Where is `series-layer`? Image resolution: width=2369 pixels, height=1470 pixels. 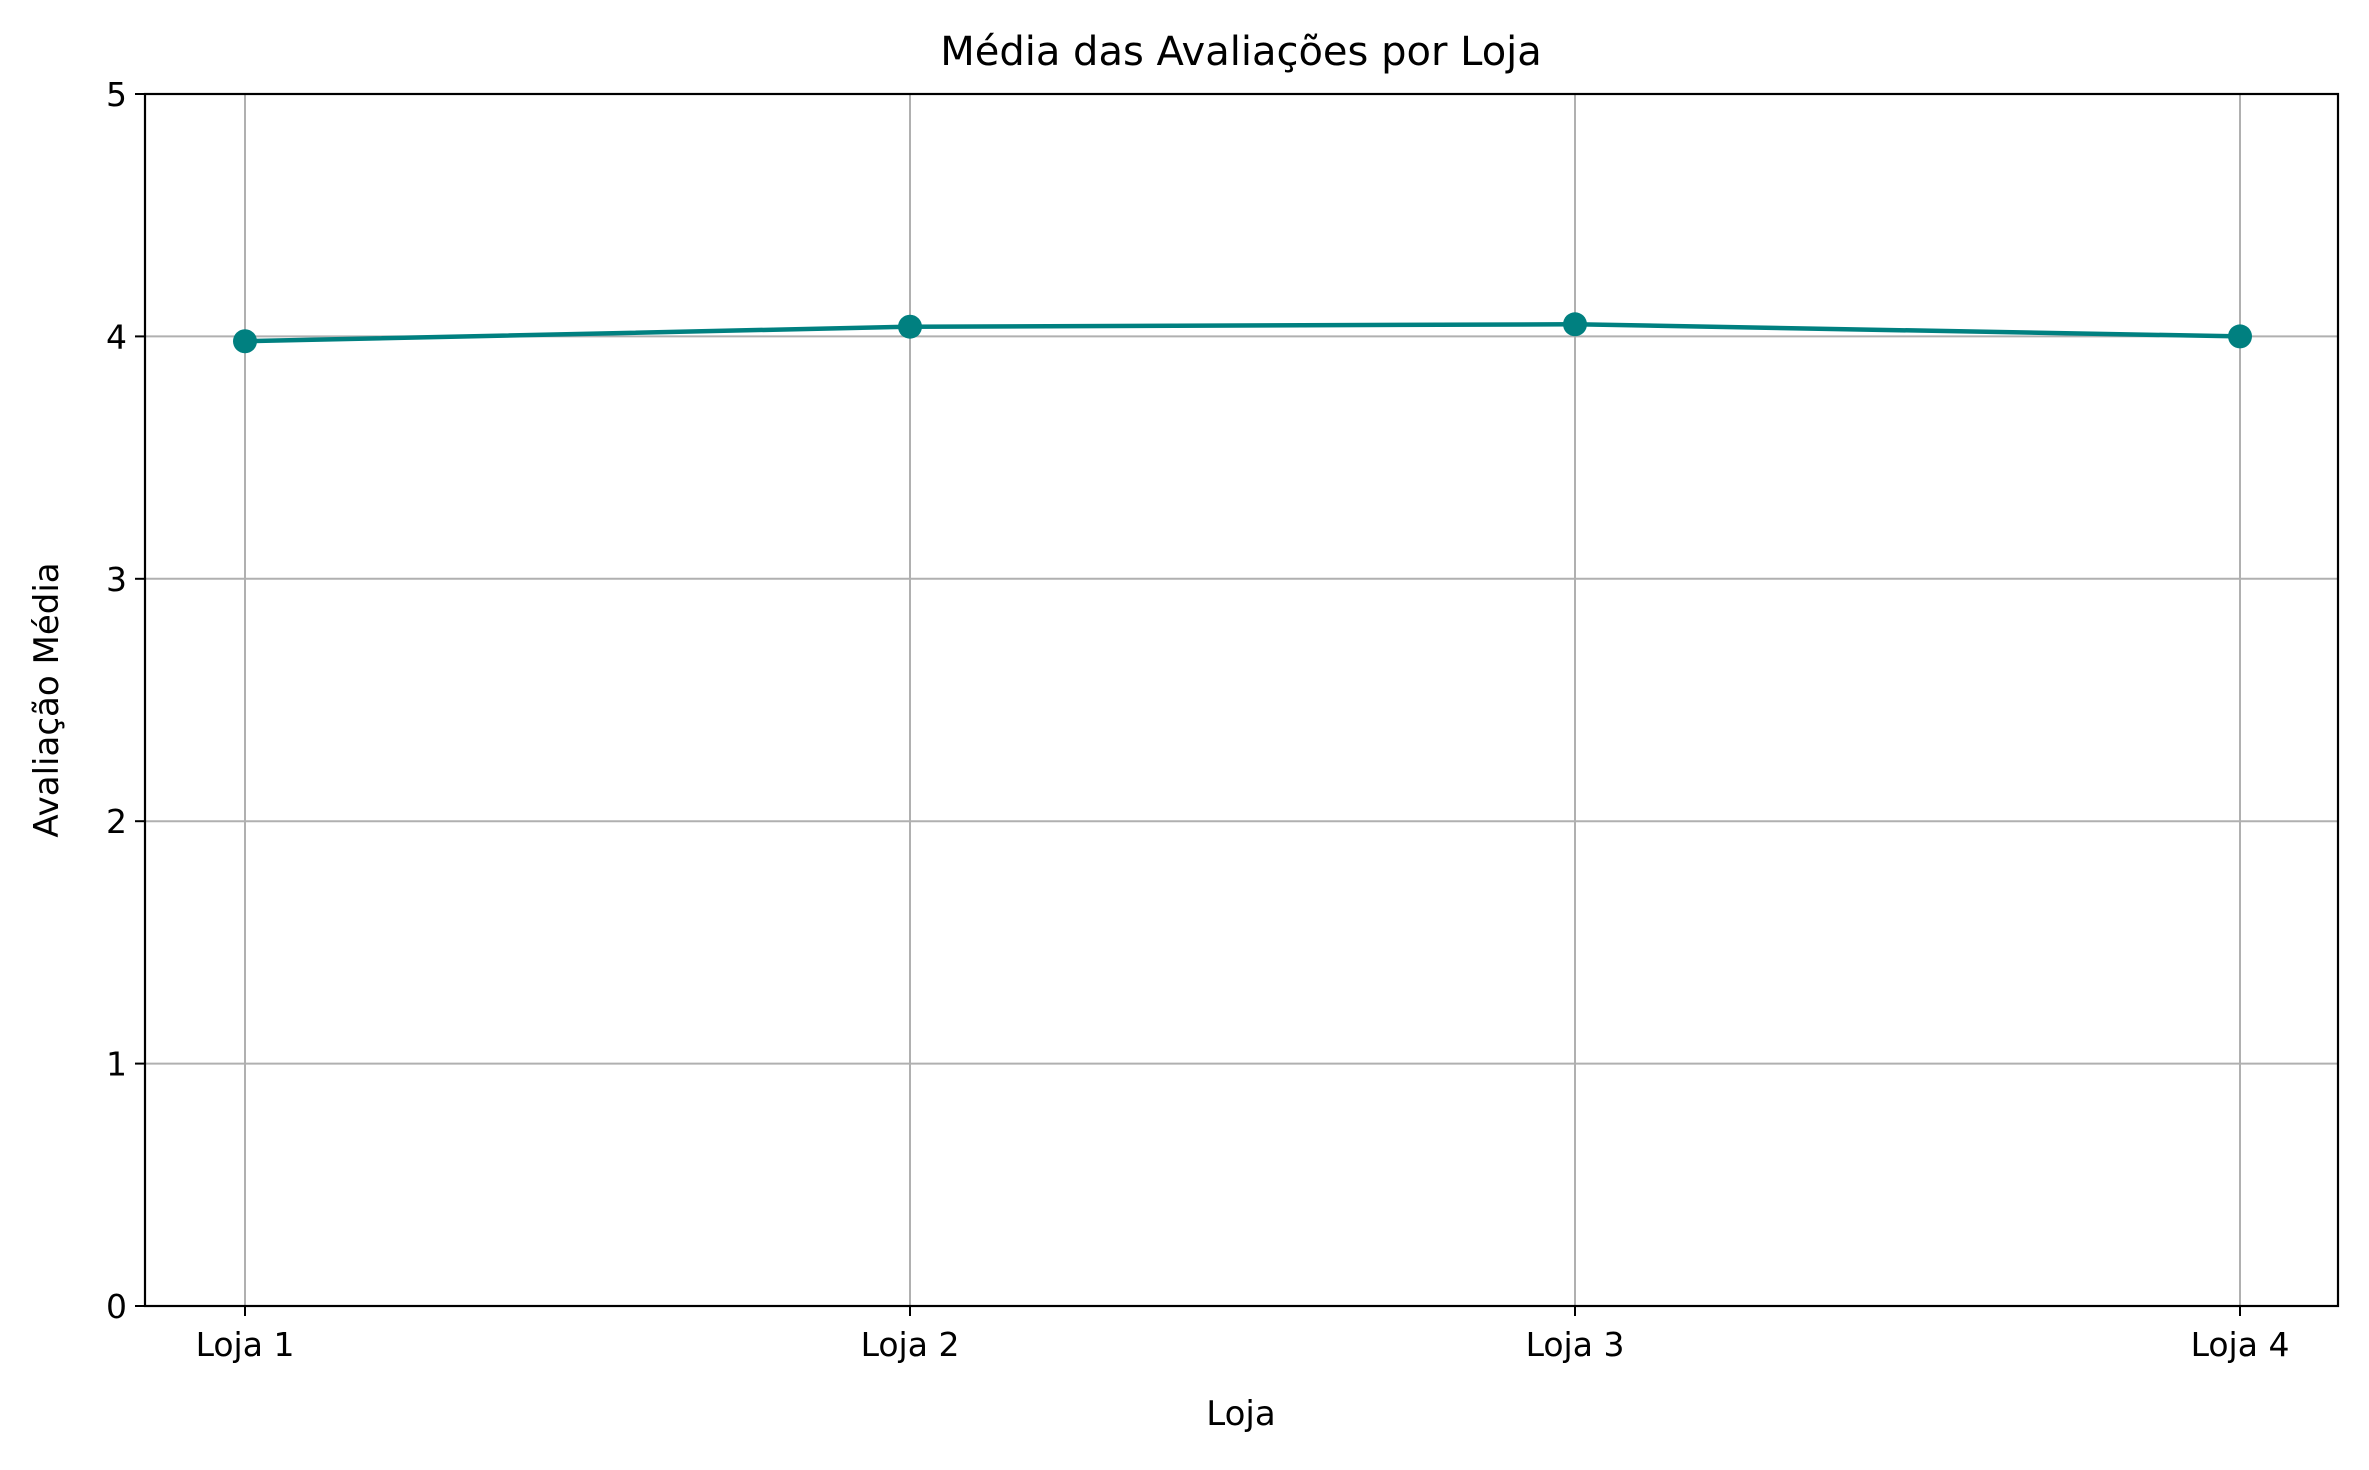
series-layer is located at coordinates (1242, 333).